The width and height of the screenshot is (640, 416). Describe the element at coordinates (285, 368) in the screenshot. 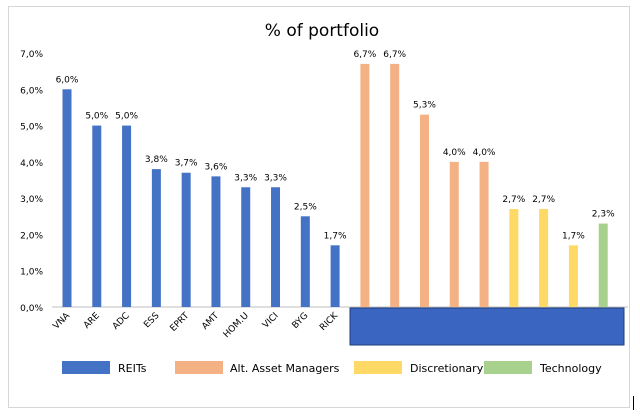

I see `legend-label: Alt. Asset Managers` at that location.